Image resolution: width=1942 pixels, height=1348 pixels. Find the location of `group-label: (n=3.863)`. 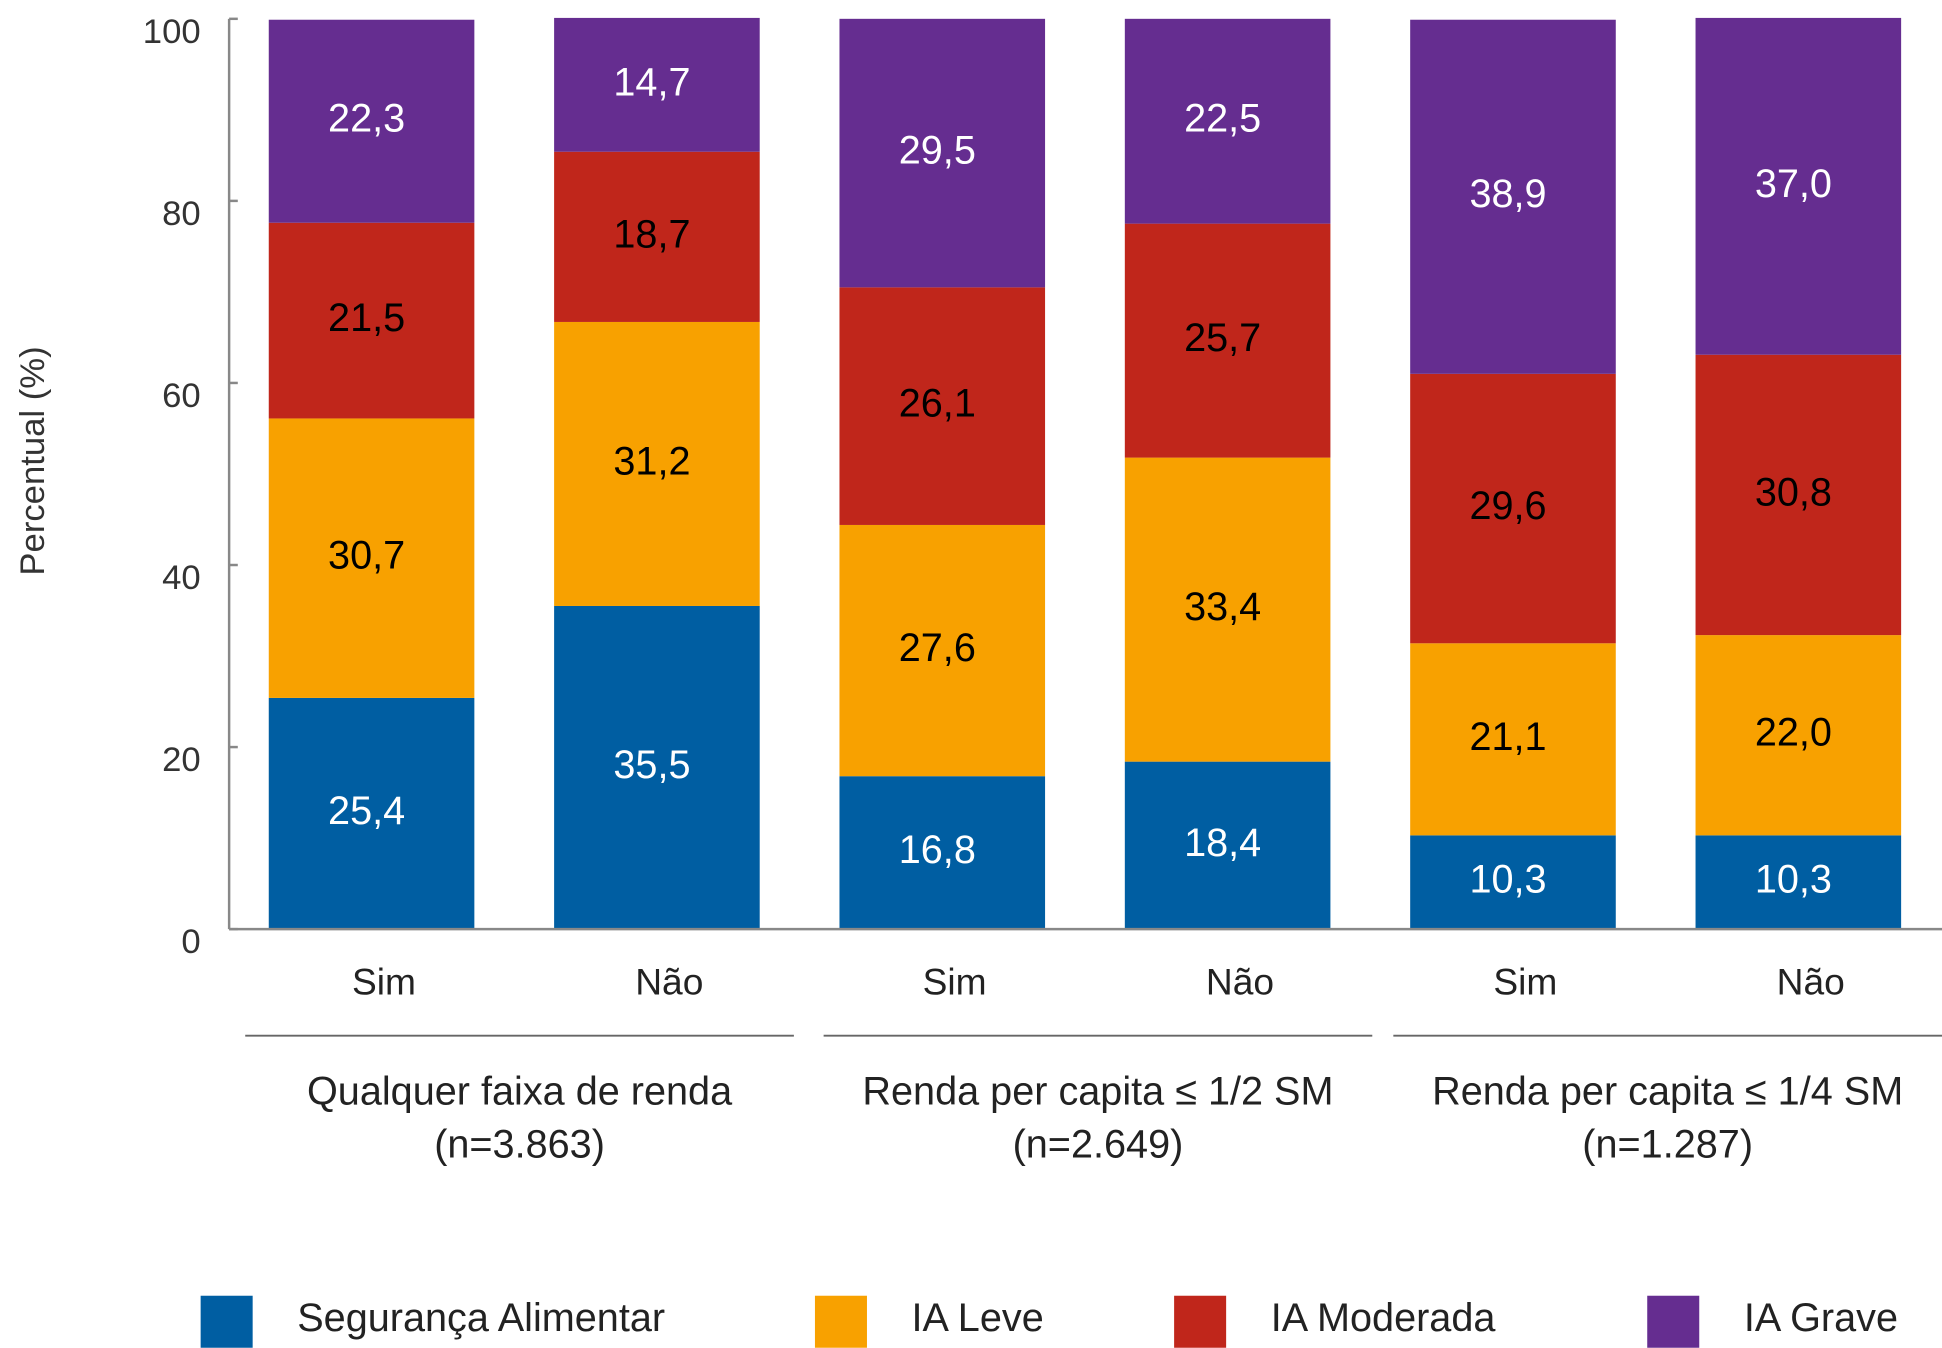

group-label: (n=3.863) is located at coordinates (519, 1145).